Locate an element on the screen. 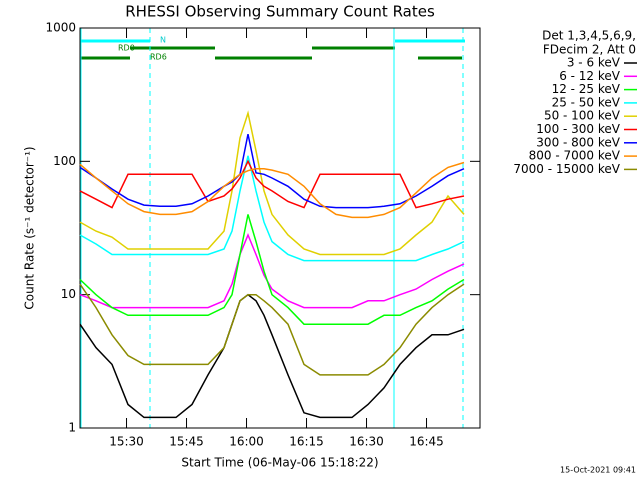 This screenshot has width=640, height=480. y-axis-label: Count Rate (s⁻¹ detector⁻¹) is located at coordinates (30, 227).